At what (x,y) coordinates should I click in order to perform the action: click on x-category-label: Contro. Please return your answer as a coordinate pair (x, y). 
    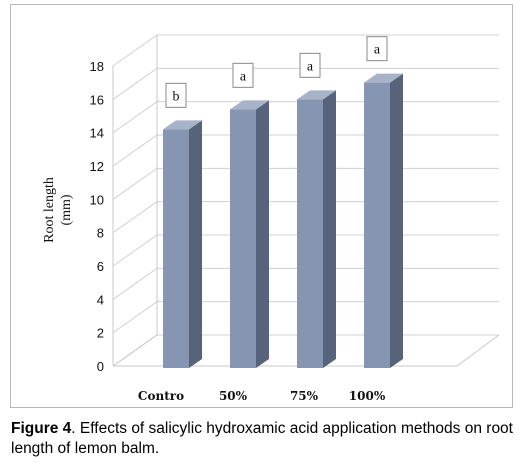
    Looking at the image, I should click on (161, 396).